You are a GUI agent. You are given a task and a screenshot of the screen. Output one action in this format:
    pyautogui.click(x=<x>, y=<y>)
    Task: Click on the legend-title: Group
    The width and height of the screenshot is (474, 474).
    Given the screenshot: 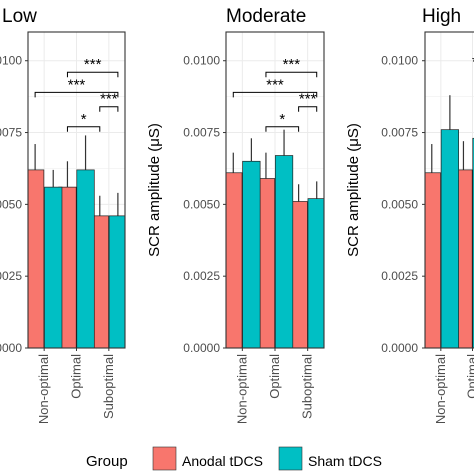 What is the action you would take?
    pyautogui.click(x=107, y=461)
    